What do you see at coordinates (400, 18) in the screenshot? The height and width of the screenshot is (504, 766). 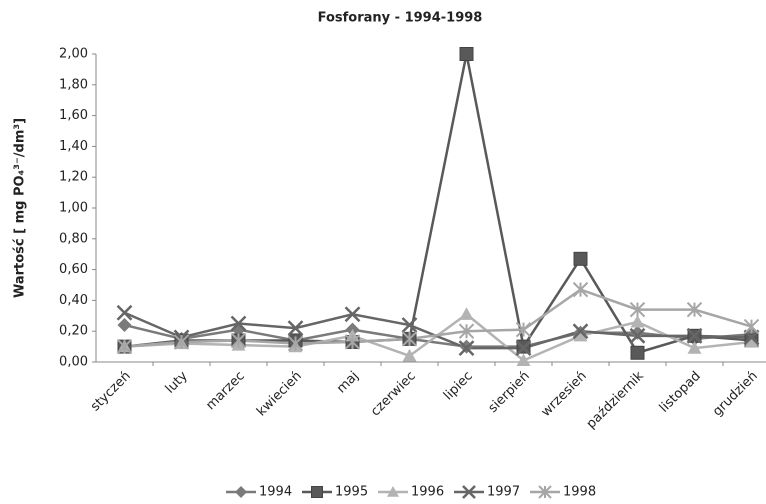 I see `chart-title: Fosforany - 1994-1998` at bounding box center [400, 18].